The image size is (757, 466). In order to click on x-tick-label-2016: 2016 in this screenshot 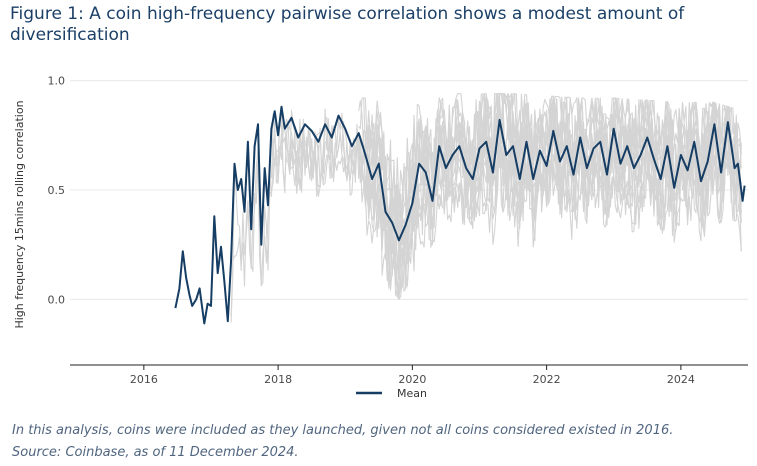, I will do `click(144, 379)`.